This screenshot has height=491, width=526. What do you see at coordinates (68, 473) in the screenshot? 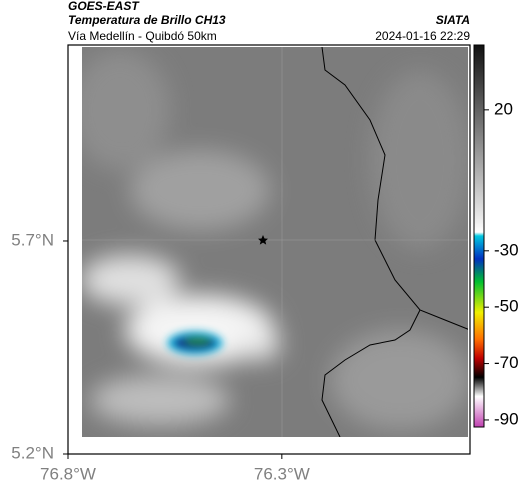
I see `x-tick-label: 76.8°W` at bounding box center [68, 473].